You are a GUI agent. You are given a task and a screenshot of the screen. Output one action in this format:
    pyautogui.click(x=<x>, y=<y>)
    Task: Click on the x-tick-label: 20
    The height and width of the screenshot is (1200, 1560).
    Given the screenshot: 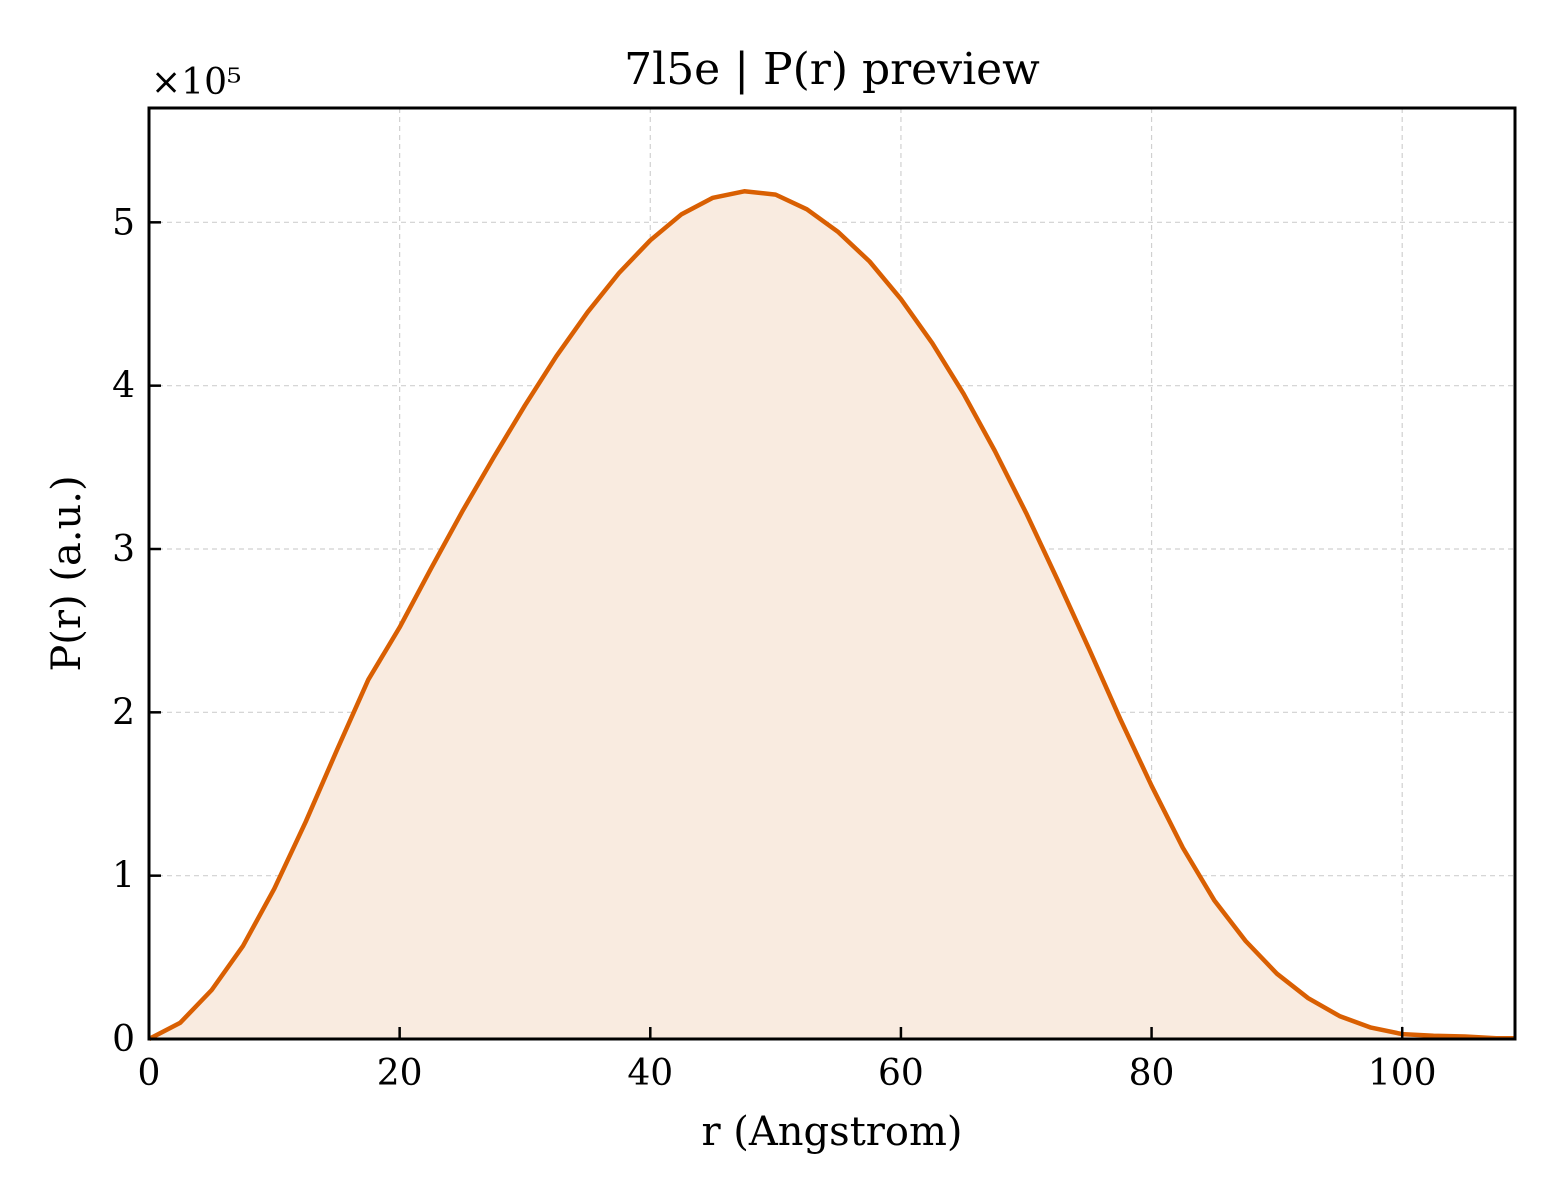 What is the action you would take?
    pyautogui.click(x=400, y=1073)
    